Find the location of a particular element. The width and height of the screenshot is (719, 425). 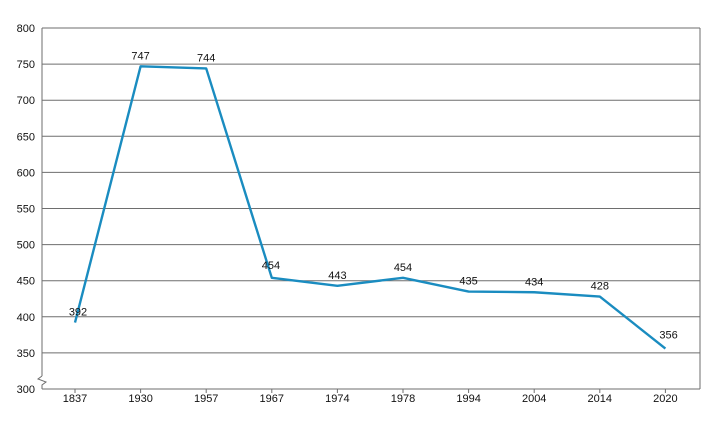

y-tick-label-350: 350 is located at coordinates (26, 354).